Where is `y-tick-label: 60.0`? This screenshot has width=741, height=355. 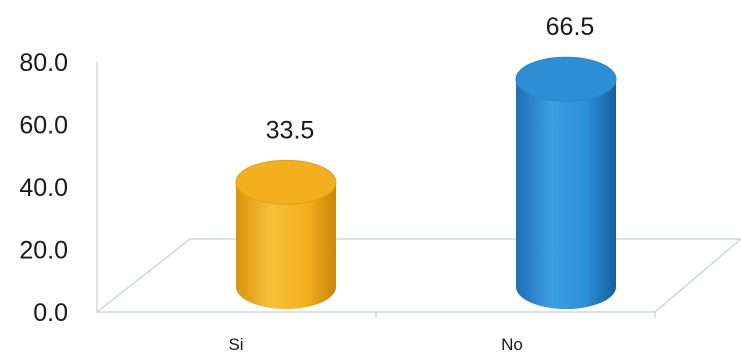 y-tick-label: 60.0 is located at coordinates (43, 126).